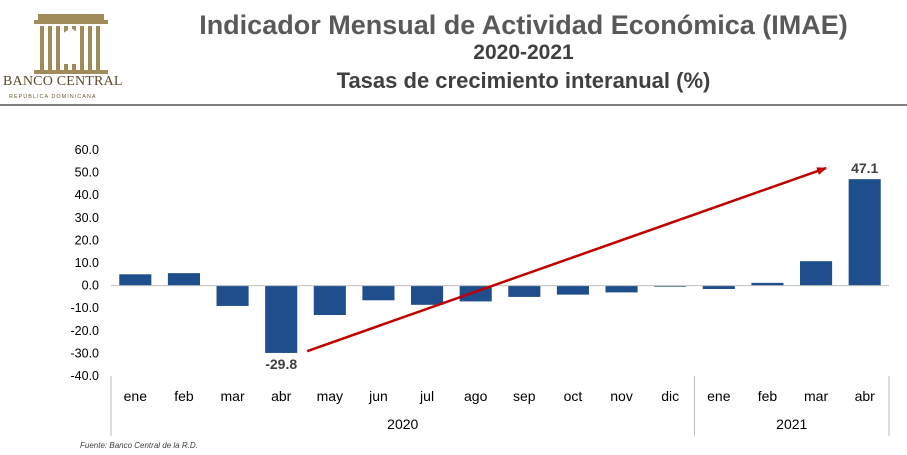 The width and height of the screenshot is (907, 455). What do you see at coordinates (53, 97) in the screenshot?
I see `logo-subtitle: REPÚBLICA DOMINICANA` at bounding box center [53, 97].